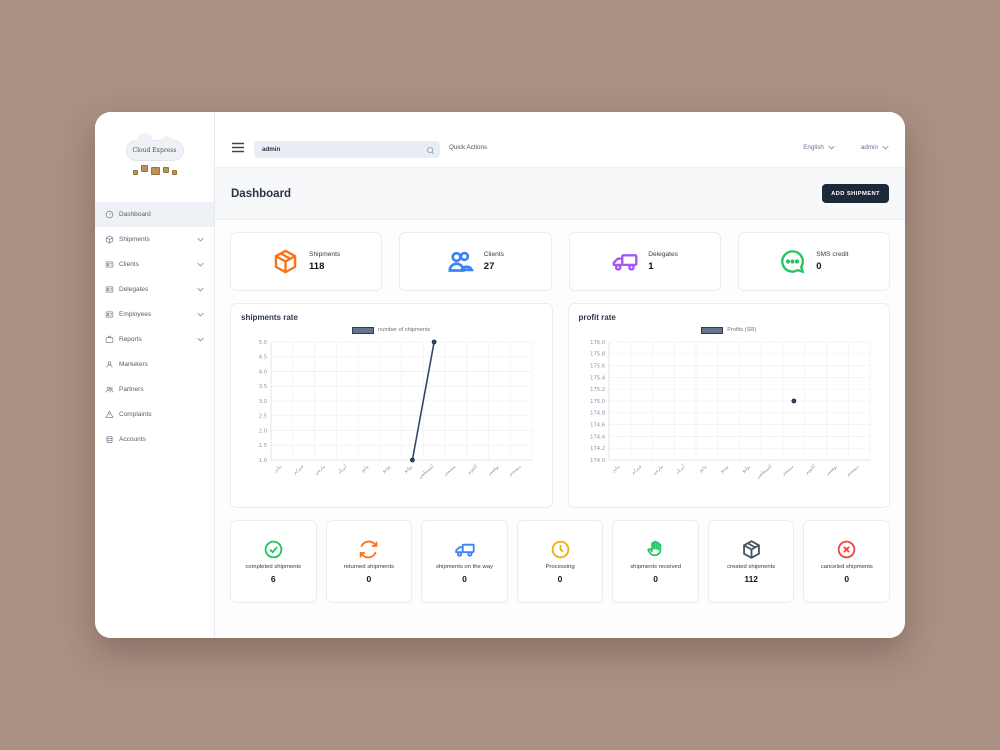  I want to click on svg-text: 5.0, so click(263, 343).